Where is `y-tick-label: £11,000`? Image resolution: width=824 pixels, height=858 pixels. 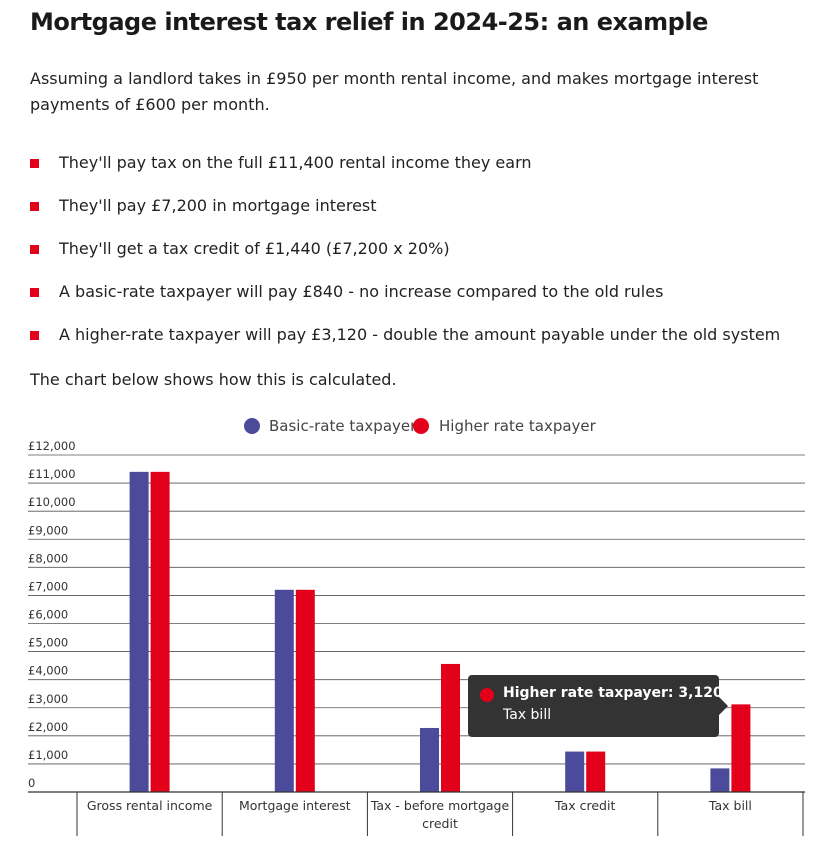
y-tick-label: £11,000 is located at coordinates (52, 474).